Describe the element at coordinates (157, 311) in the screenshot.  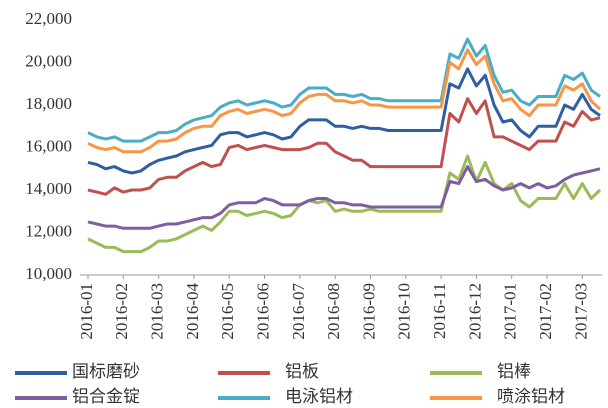
I see `x-tick-label: 2016-03` at that location.